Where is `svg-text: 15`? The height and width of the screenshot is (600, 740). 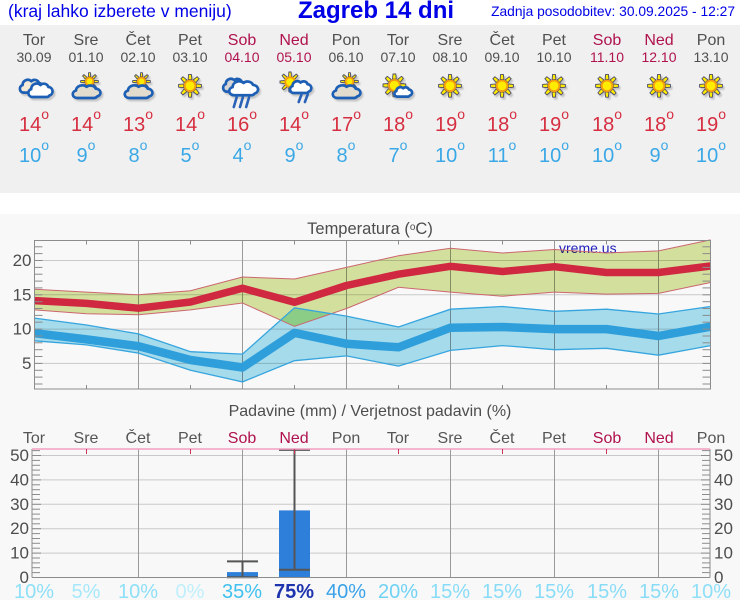
svg-text: 15 is located at coordinates (22, 294).